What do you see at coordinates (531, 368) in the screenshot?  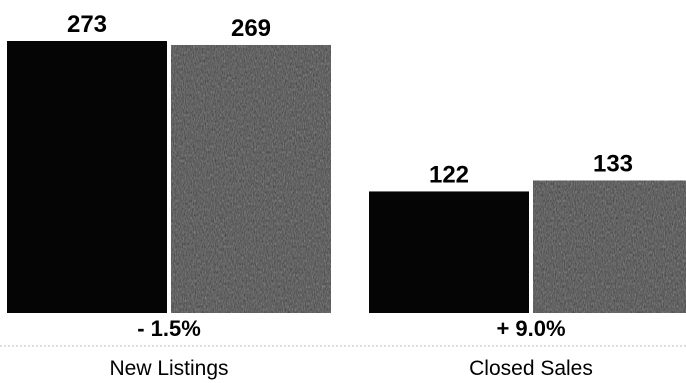 I see `category-label-1: Closed Sales` at bounding box center [531, 368].